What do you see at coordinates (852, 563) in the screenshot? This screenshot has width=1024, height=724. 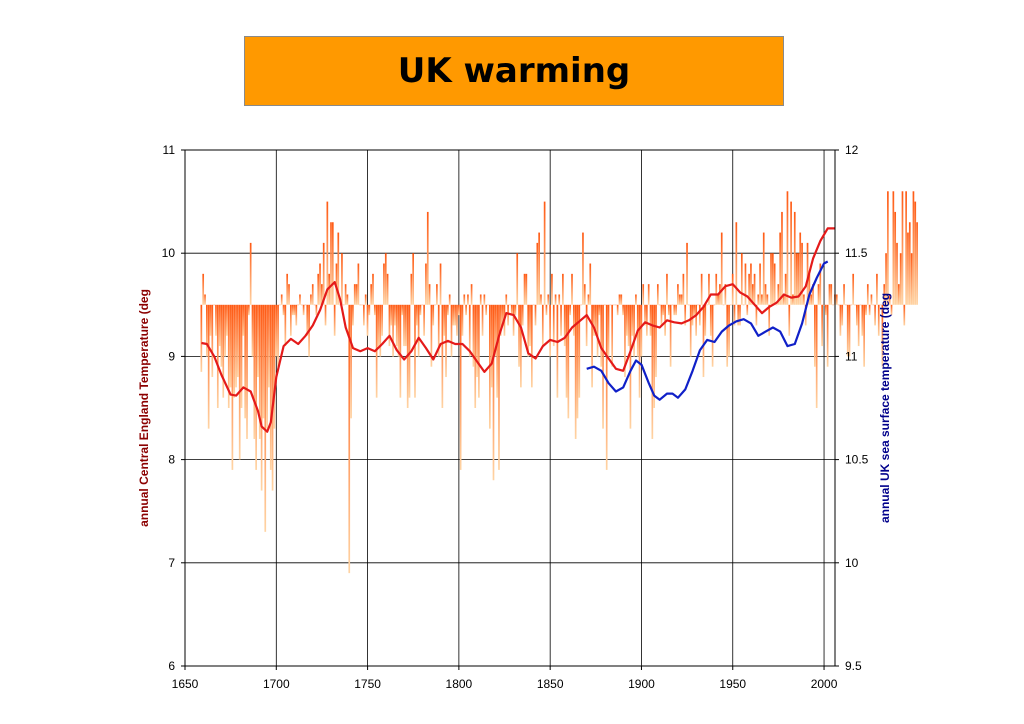 I see `y2-tick-label: 10` at bounding box center [852, 563].